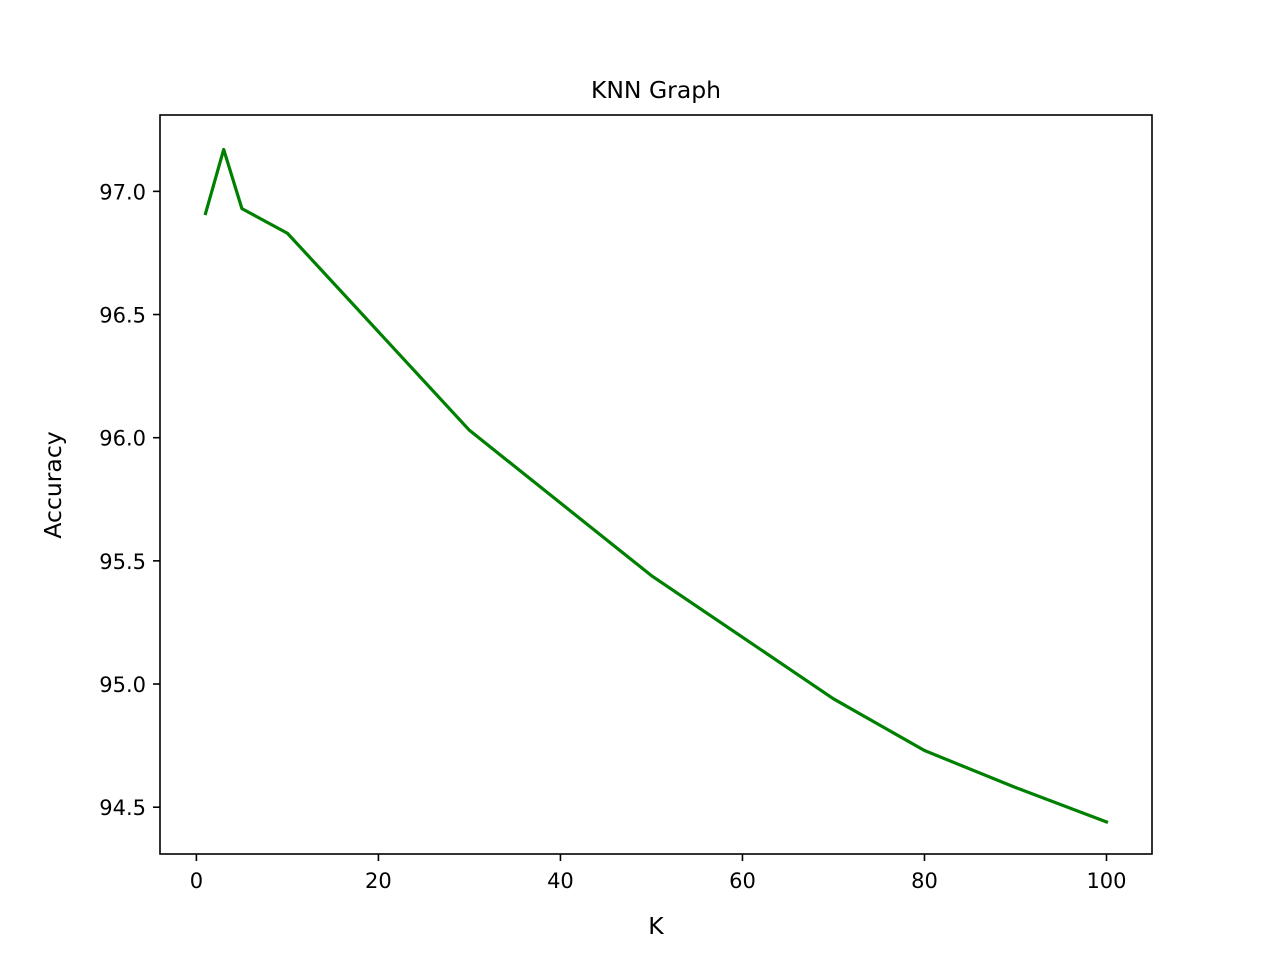  I want to click on y-tick-label: 96.0, so click(122, 439).